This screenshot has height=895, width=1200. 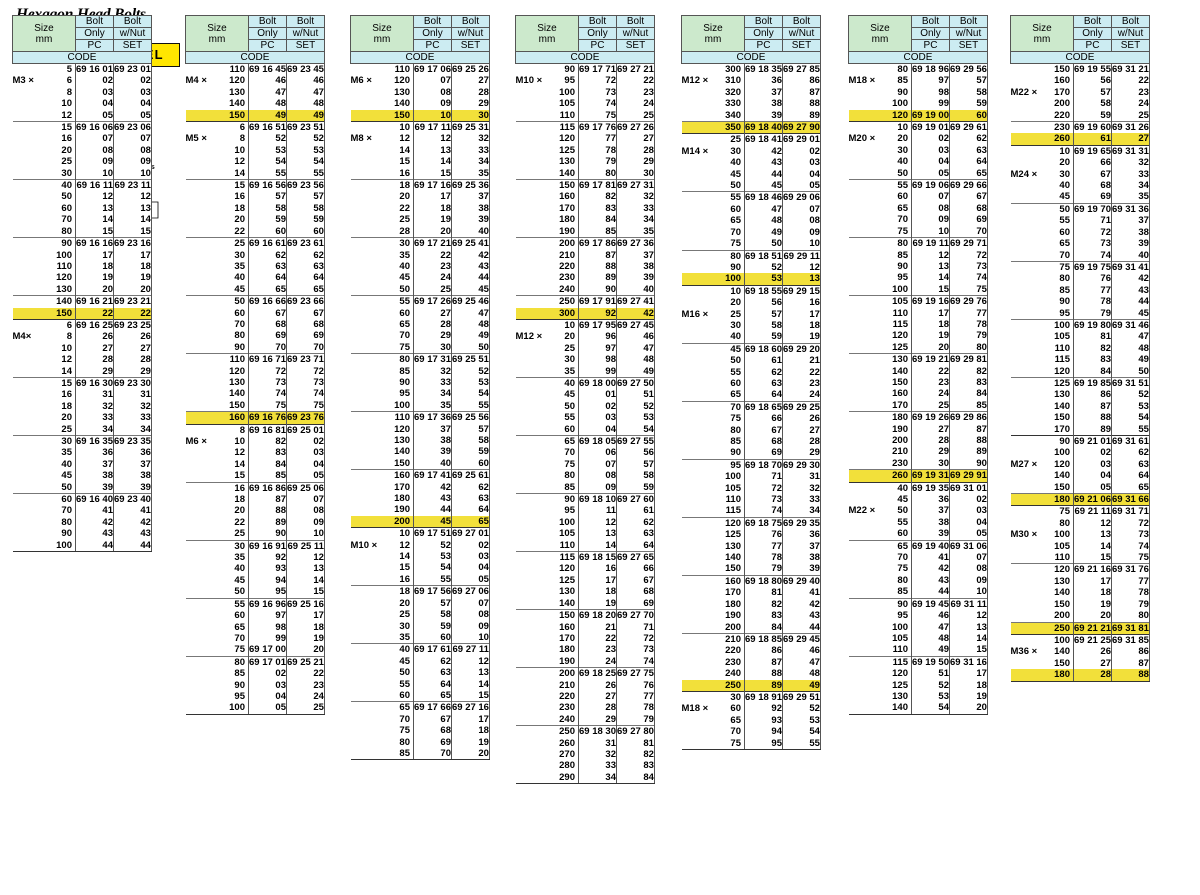 I want to click on table-row: 70 99 19, so click(x=255, y=638).